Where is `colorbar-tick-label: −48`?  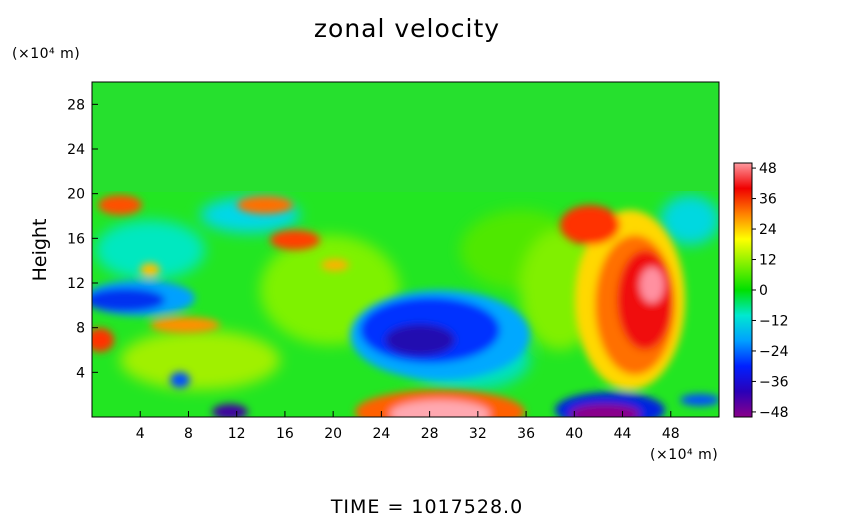
colorbar-tick-label: −48 is located at coordinates (774, 413).